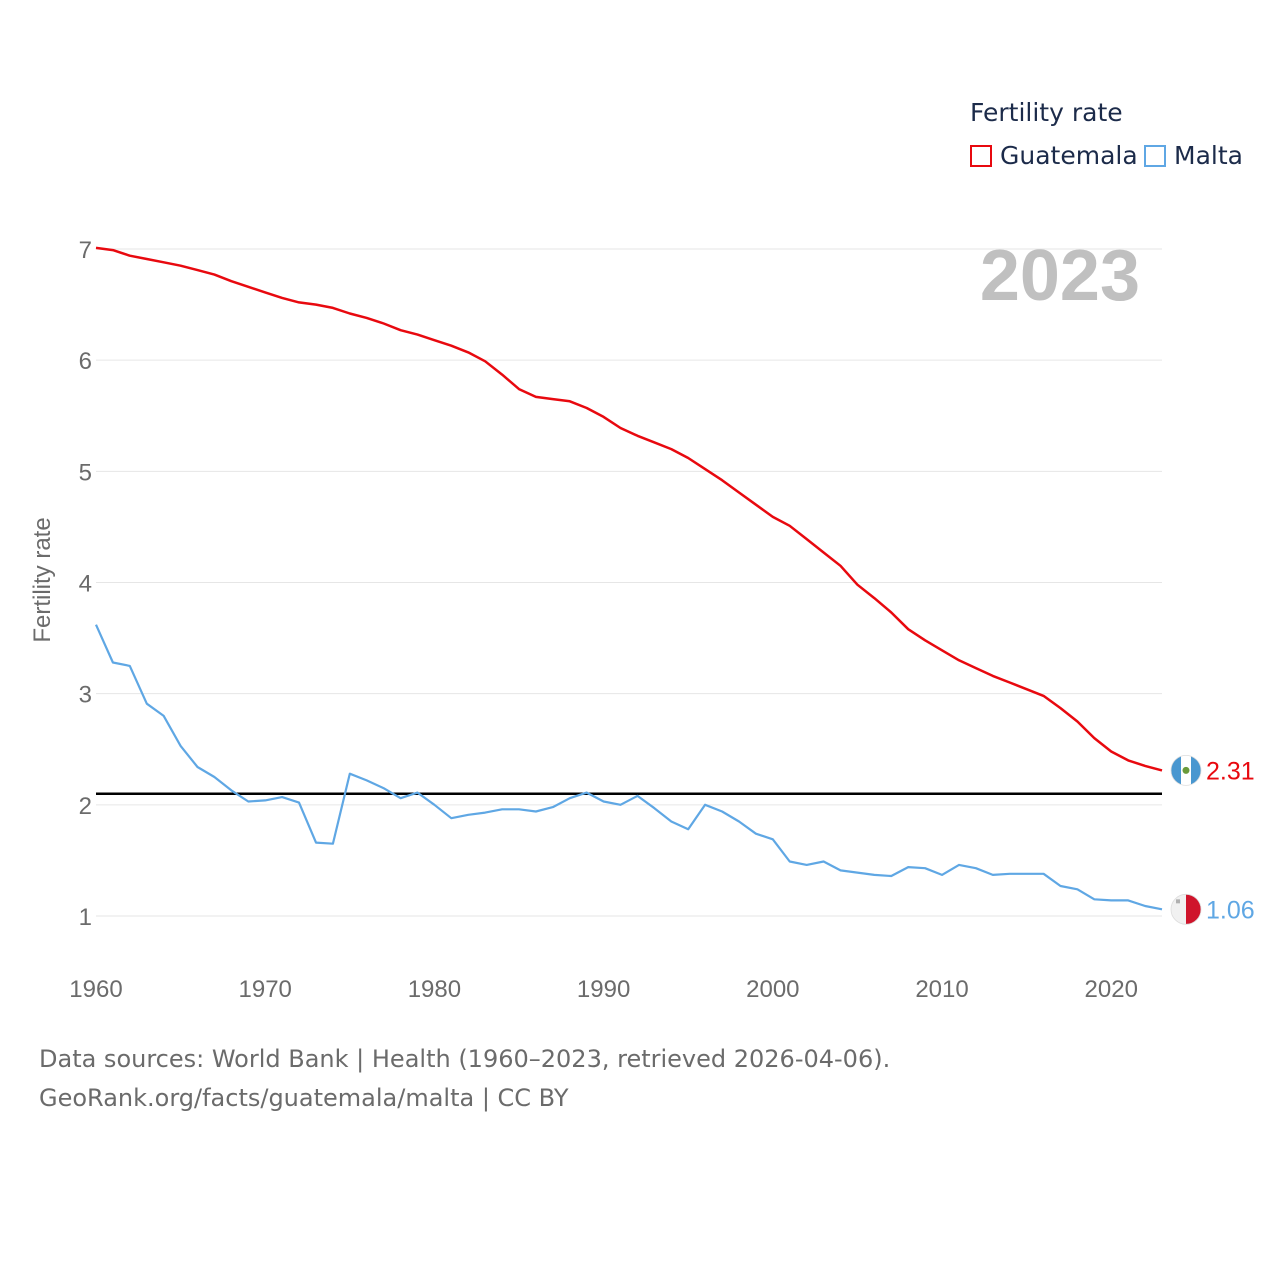 The width and height of the screenshot is (1280, 1280). Describe the element at coordinates (95, 989) in the screenshot. I see `x-tick-label-1960: 1960` at that location.